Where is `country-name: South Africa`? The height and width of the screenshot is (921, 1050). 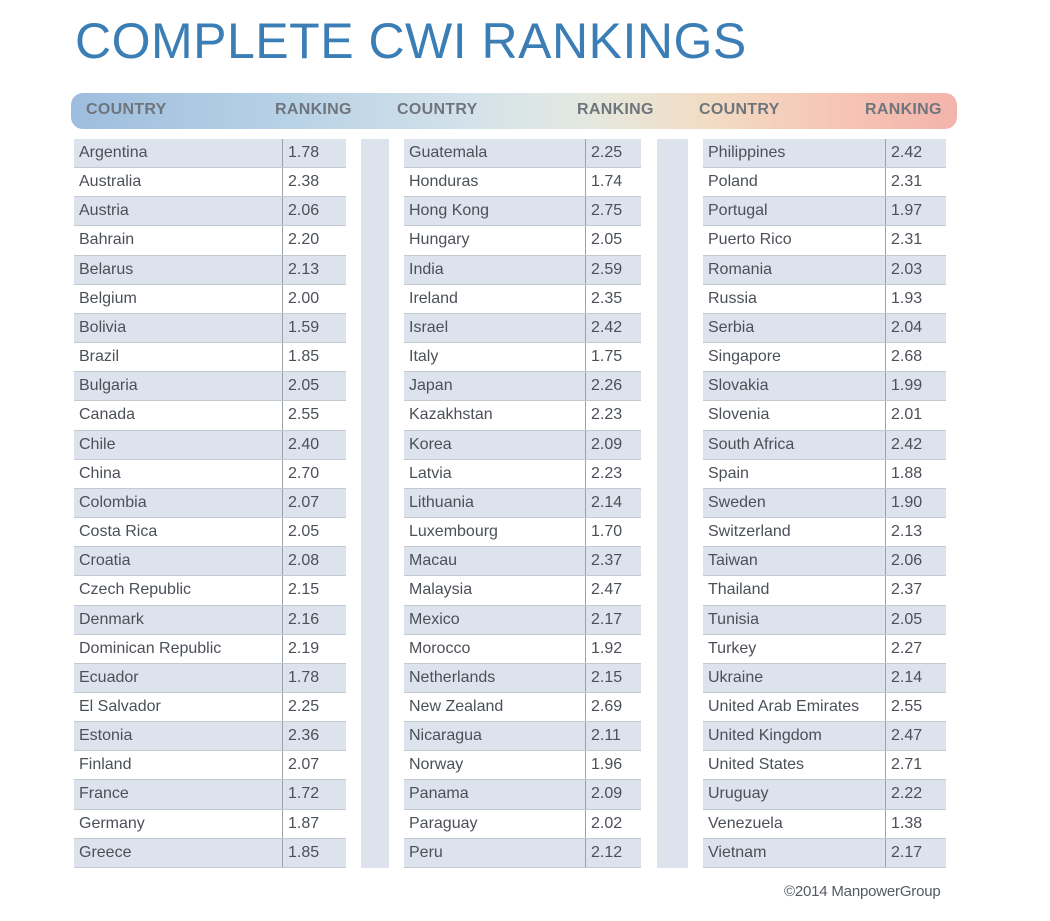 country-name: South Africa is located at coordinates (794, 444).